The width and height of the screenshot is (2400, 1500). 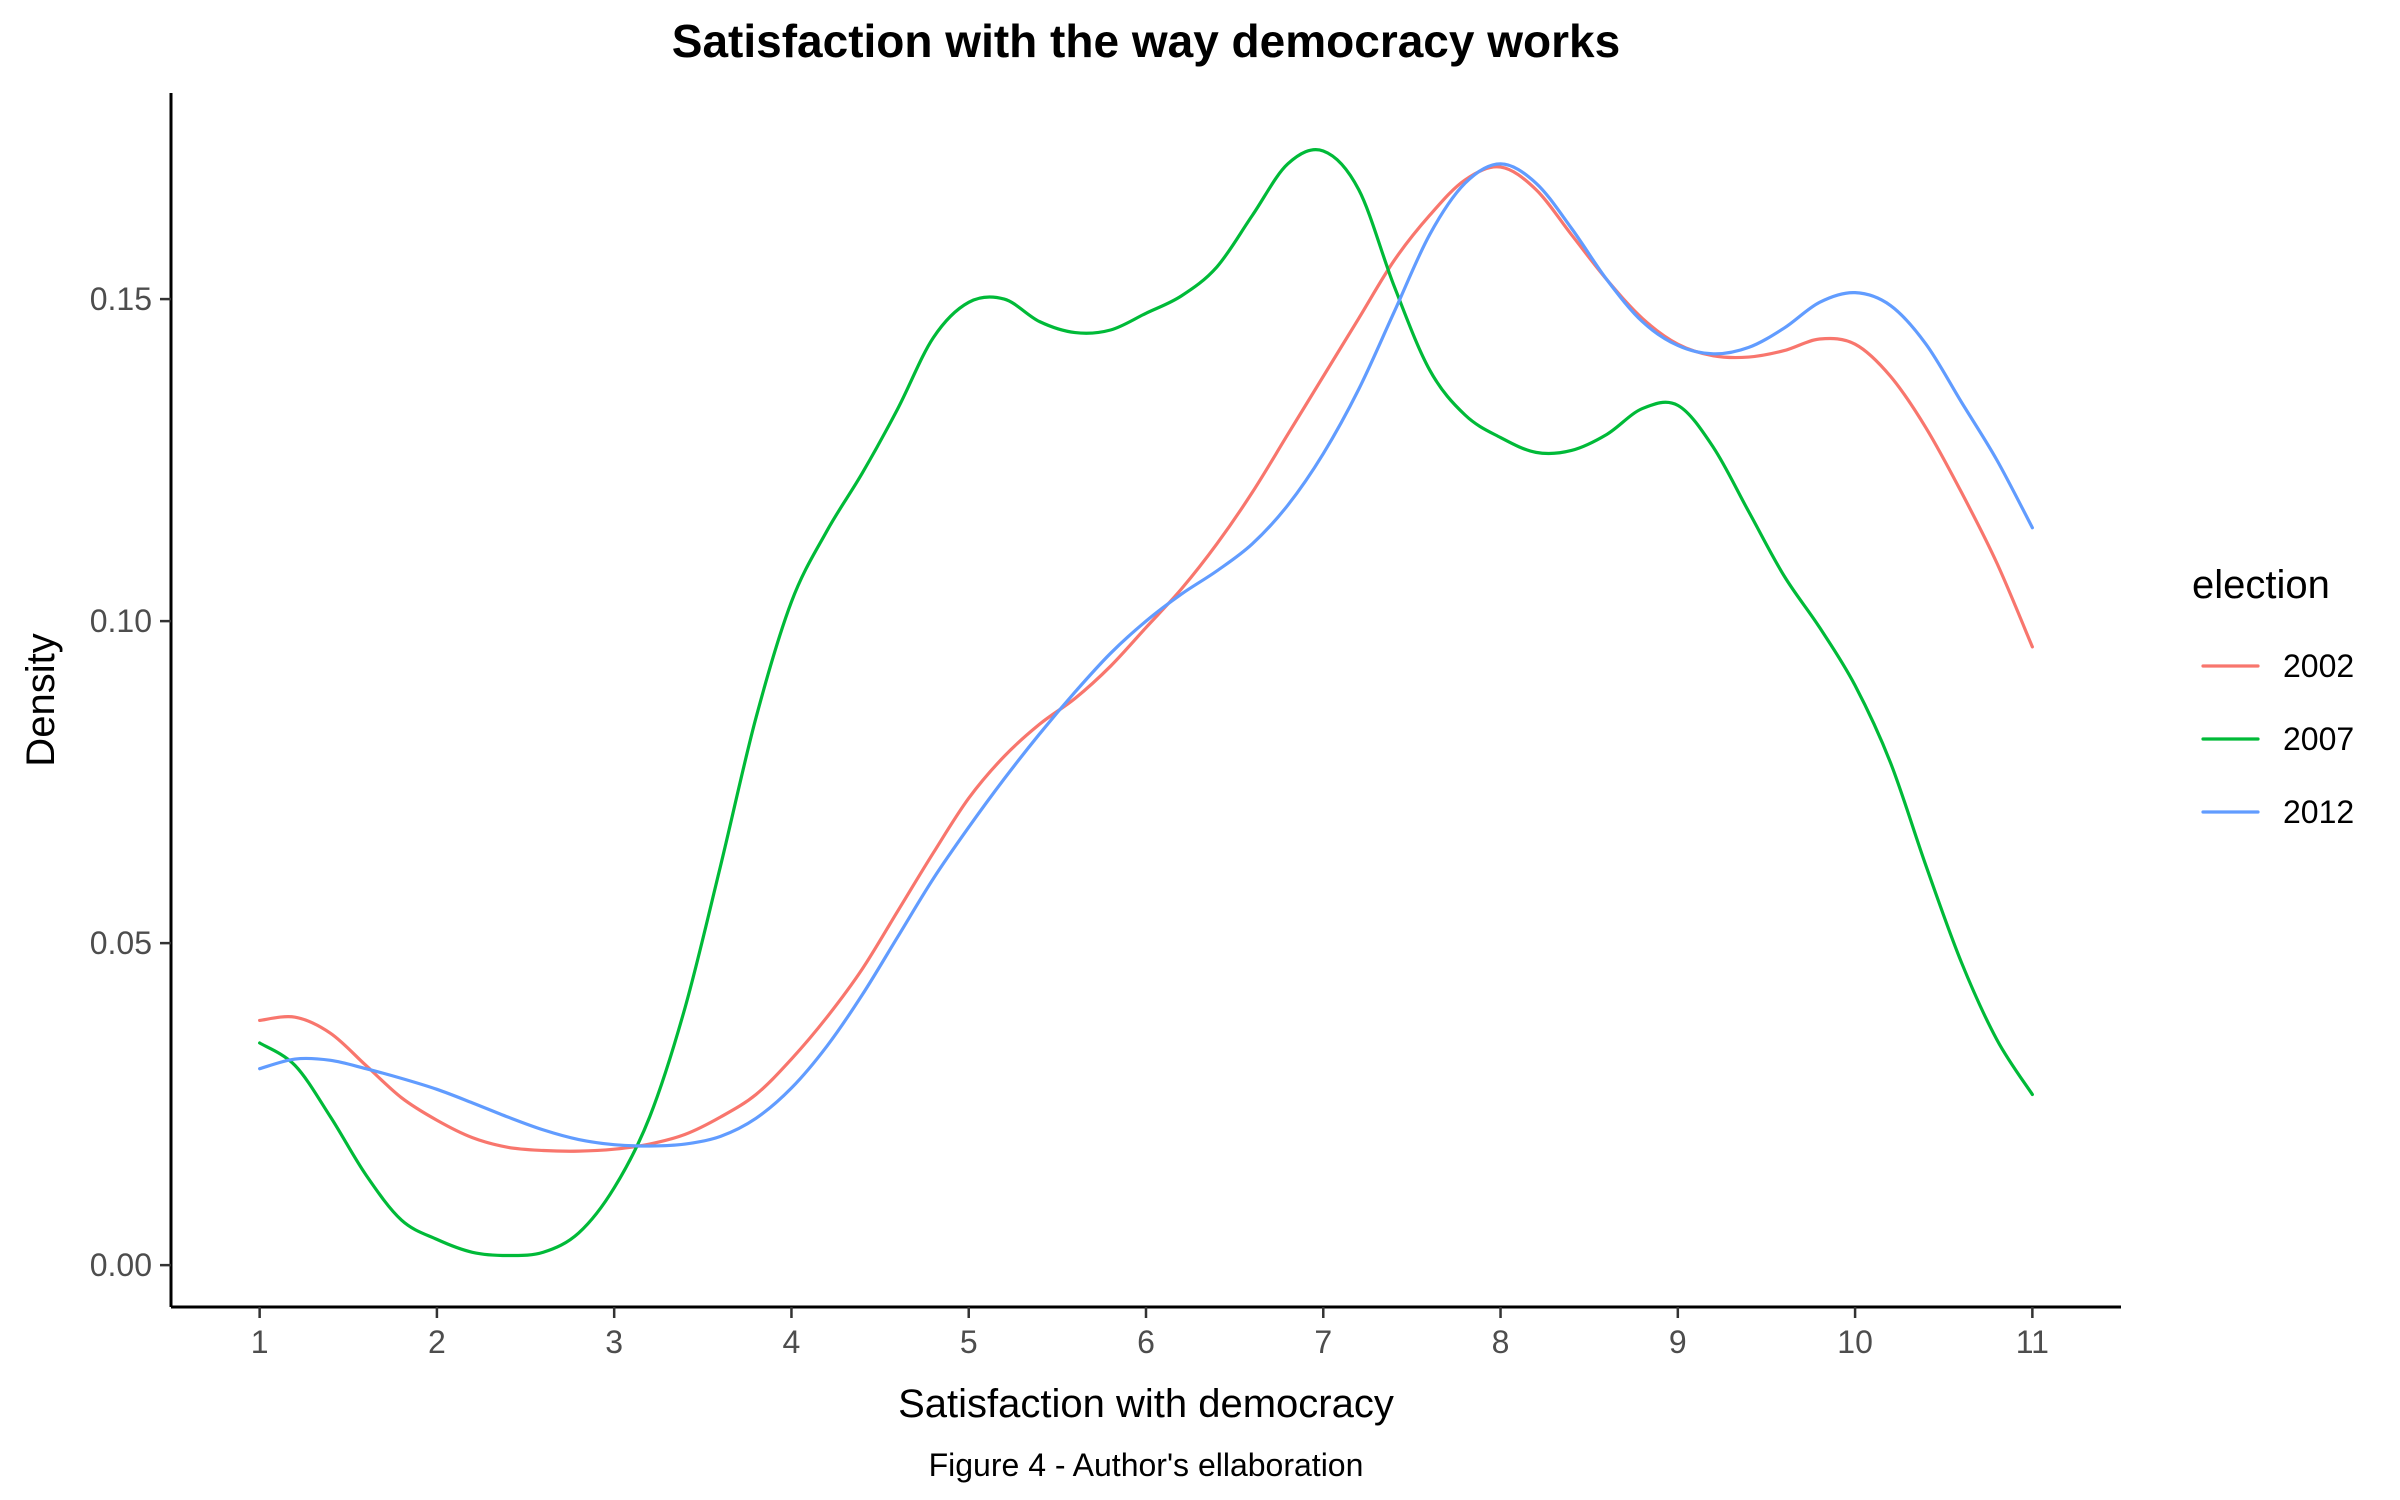 I want to click on x-tick-label: 4, so click(x=792, y=1342).